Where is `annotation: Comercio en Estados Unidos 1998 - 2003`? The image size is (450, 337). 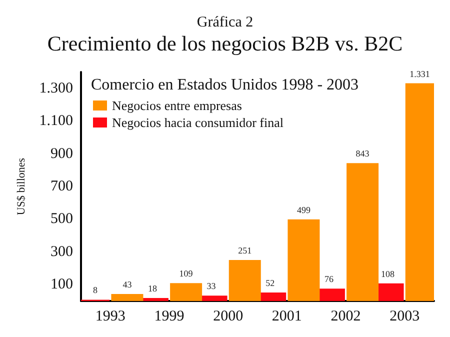
annotation: Comercio en Estados Unidos 1998 - 2003 is located at coordinates (225, 85).